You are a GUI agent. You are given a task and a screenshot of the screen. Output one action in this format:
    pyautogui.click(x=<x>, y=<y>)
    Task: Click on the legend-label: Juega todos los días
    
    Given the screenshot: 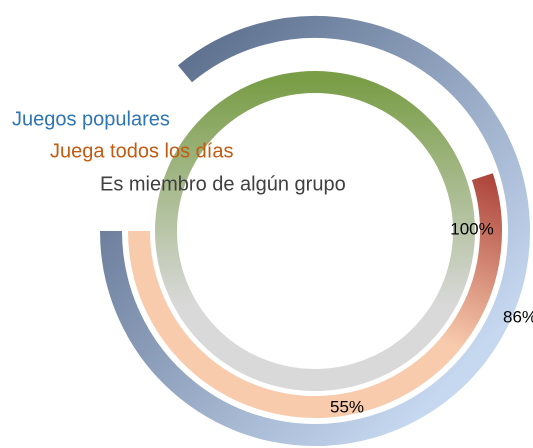 What is the action you would take?
    pyautogui.click(x=141, y=151)
    